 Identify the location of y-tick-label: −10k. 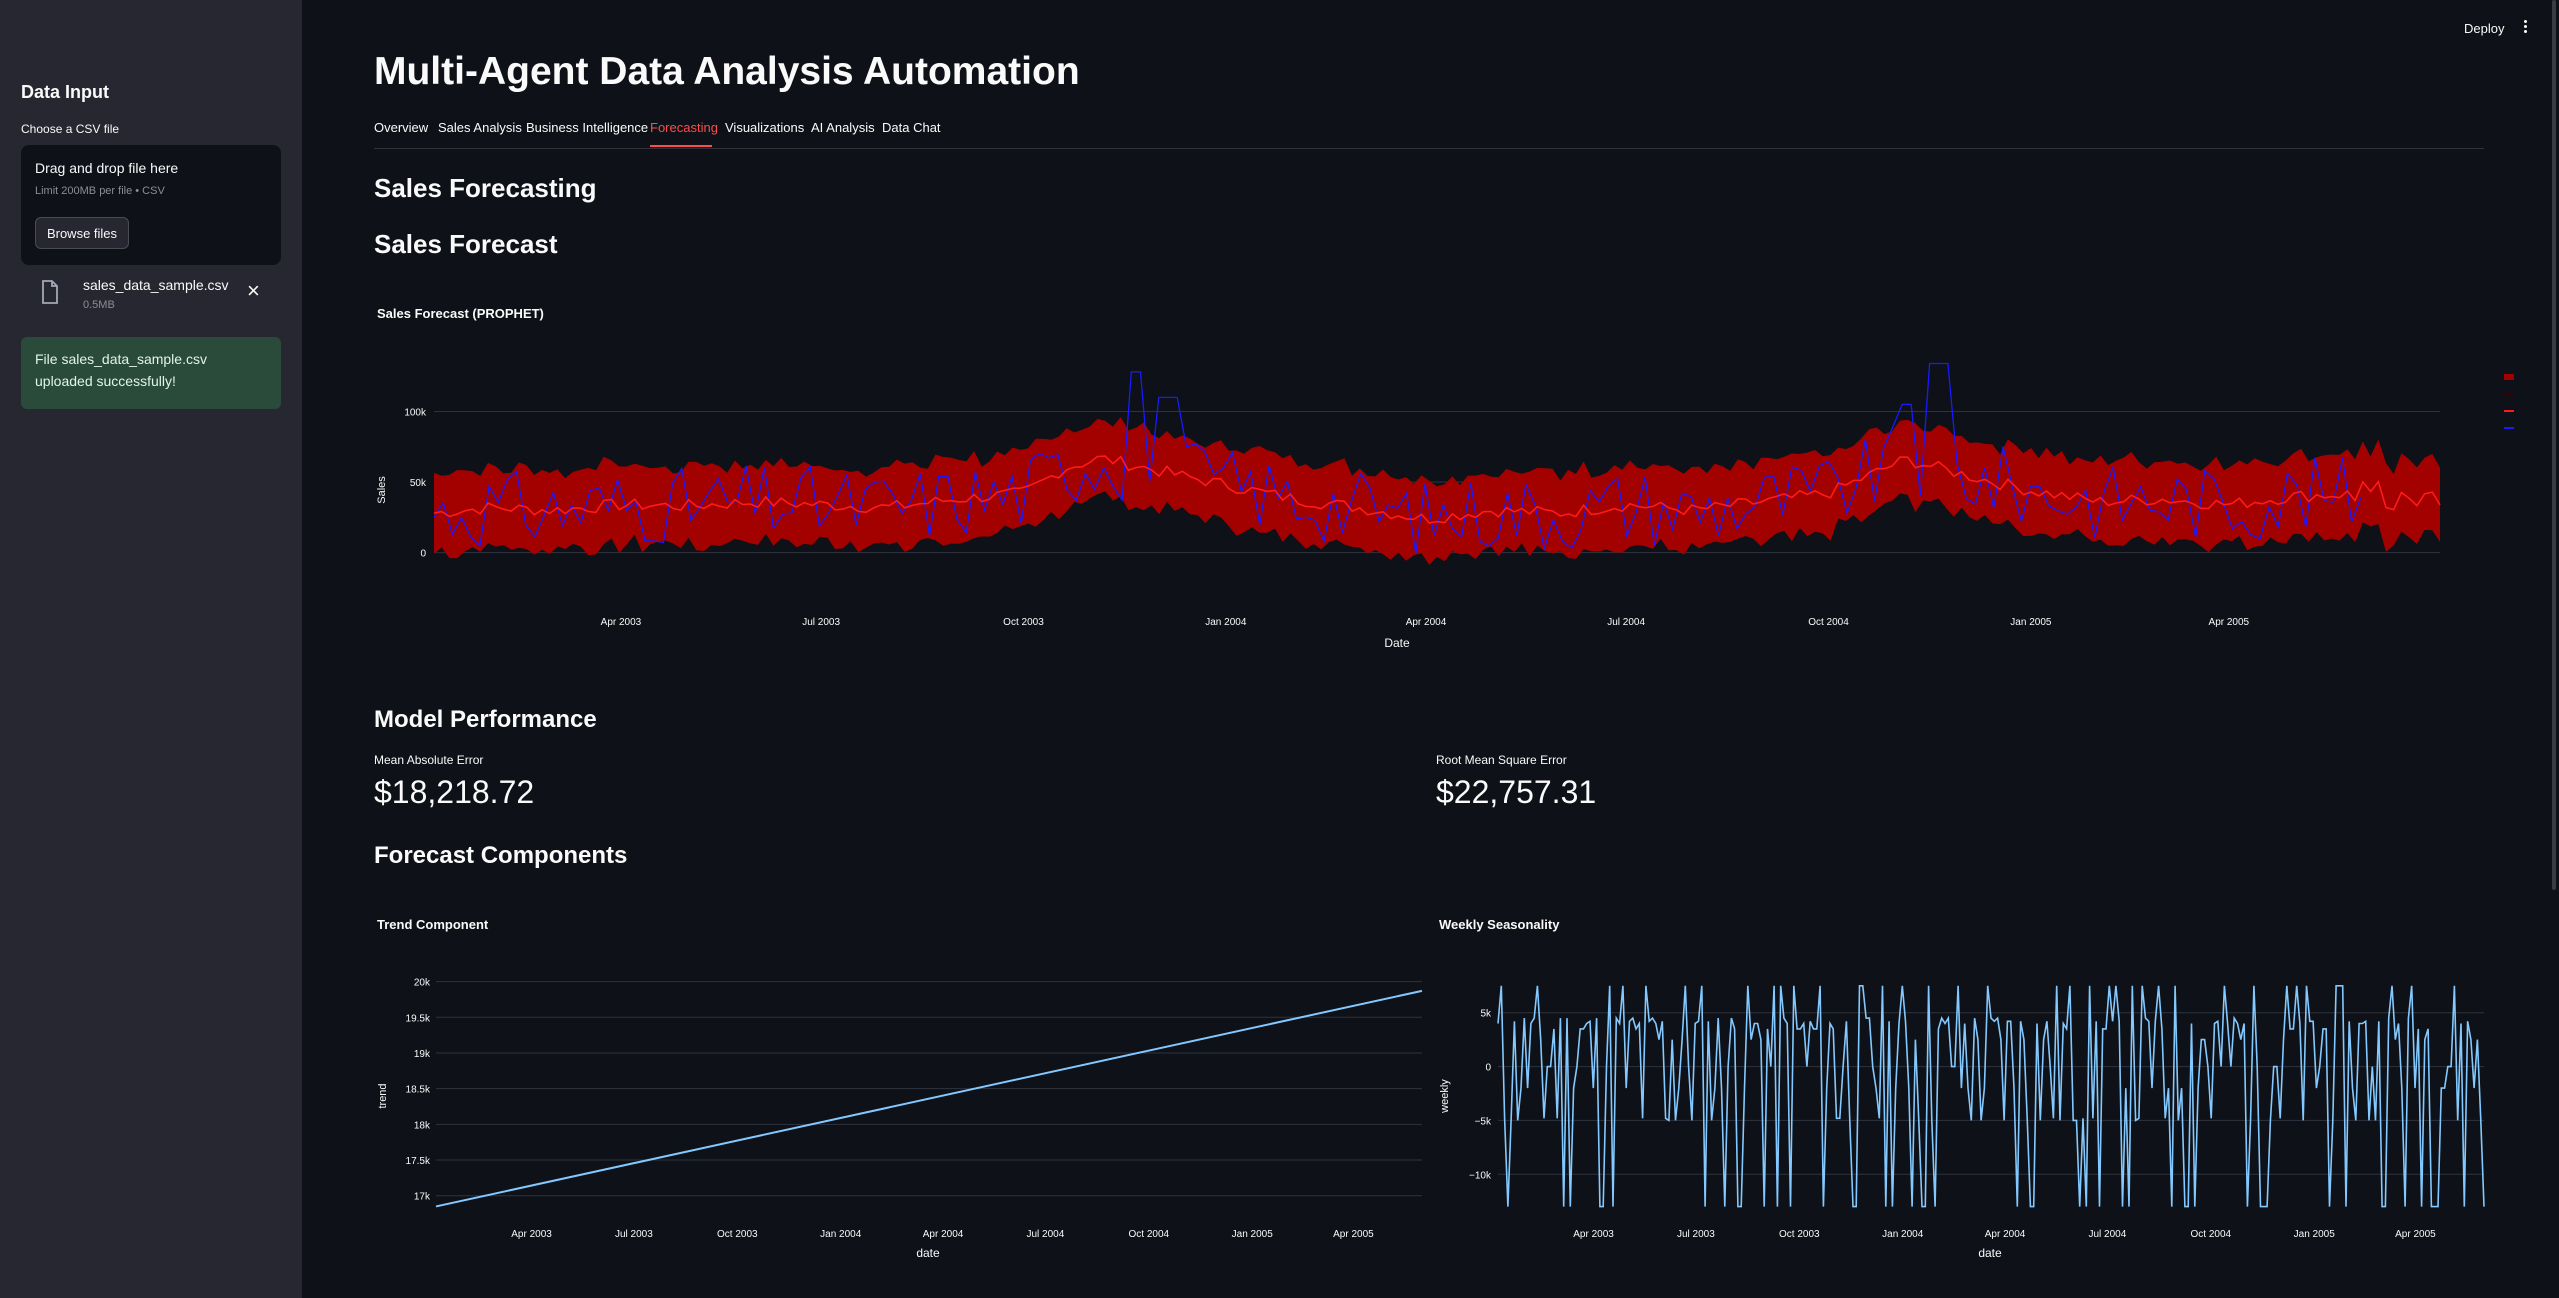
(1480, 1175).